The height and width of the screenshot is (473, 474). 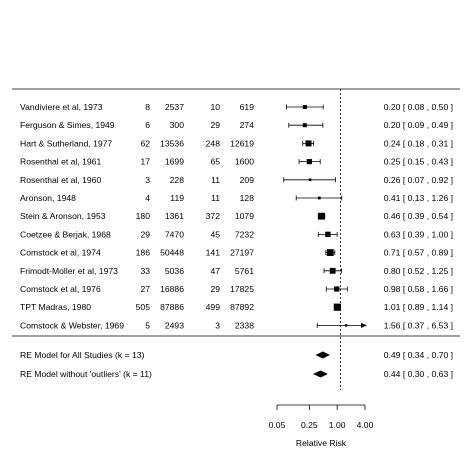 I want to click on treated-negative: 2537, so click(x=174, y=107).